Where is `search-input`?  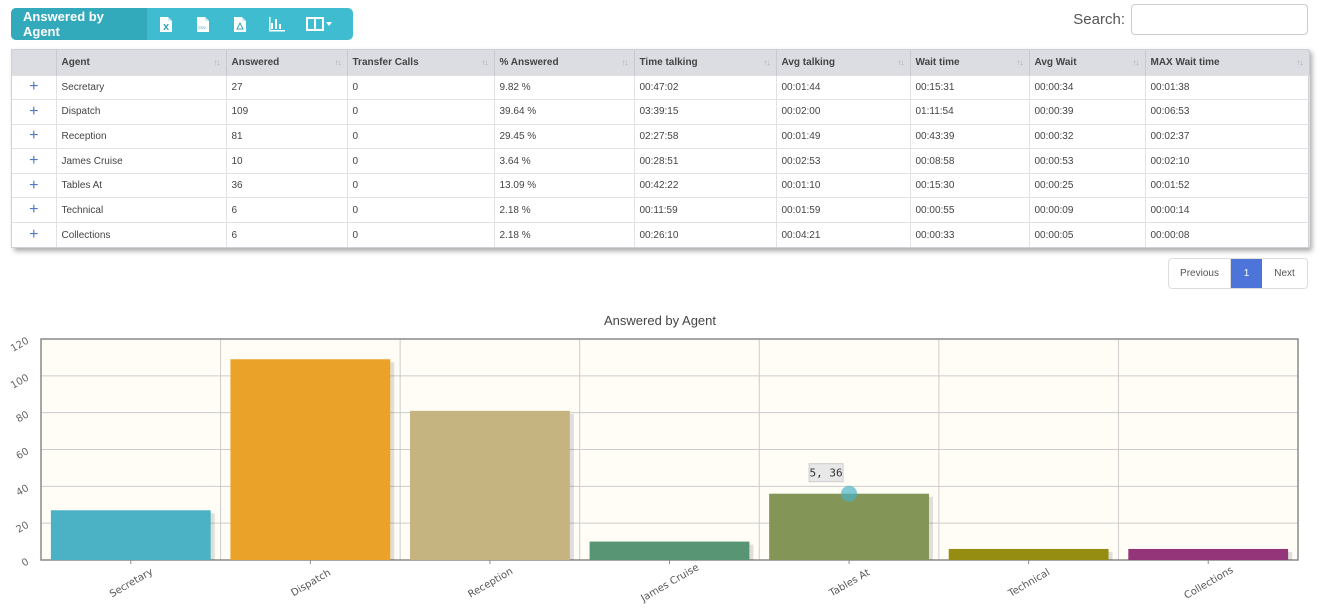 search-input is located at coordinates (1219, 19).